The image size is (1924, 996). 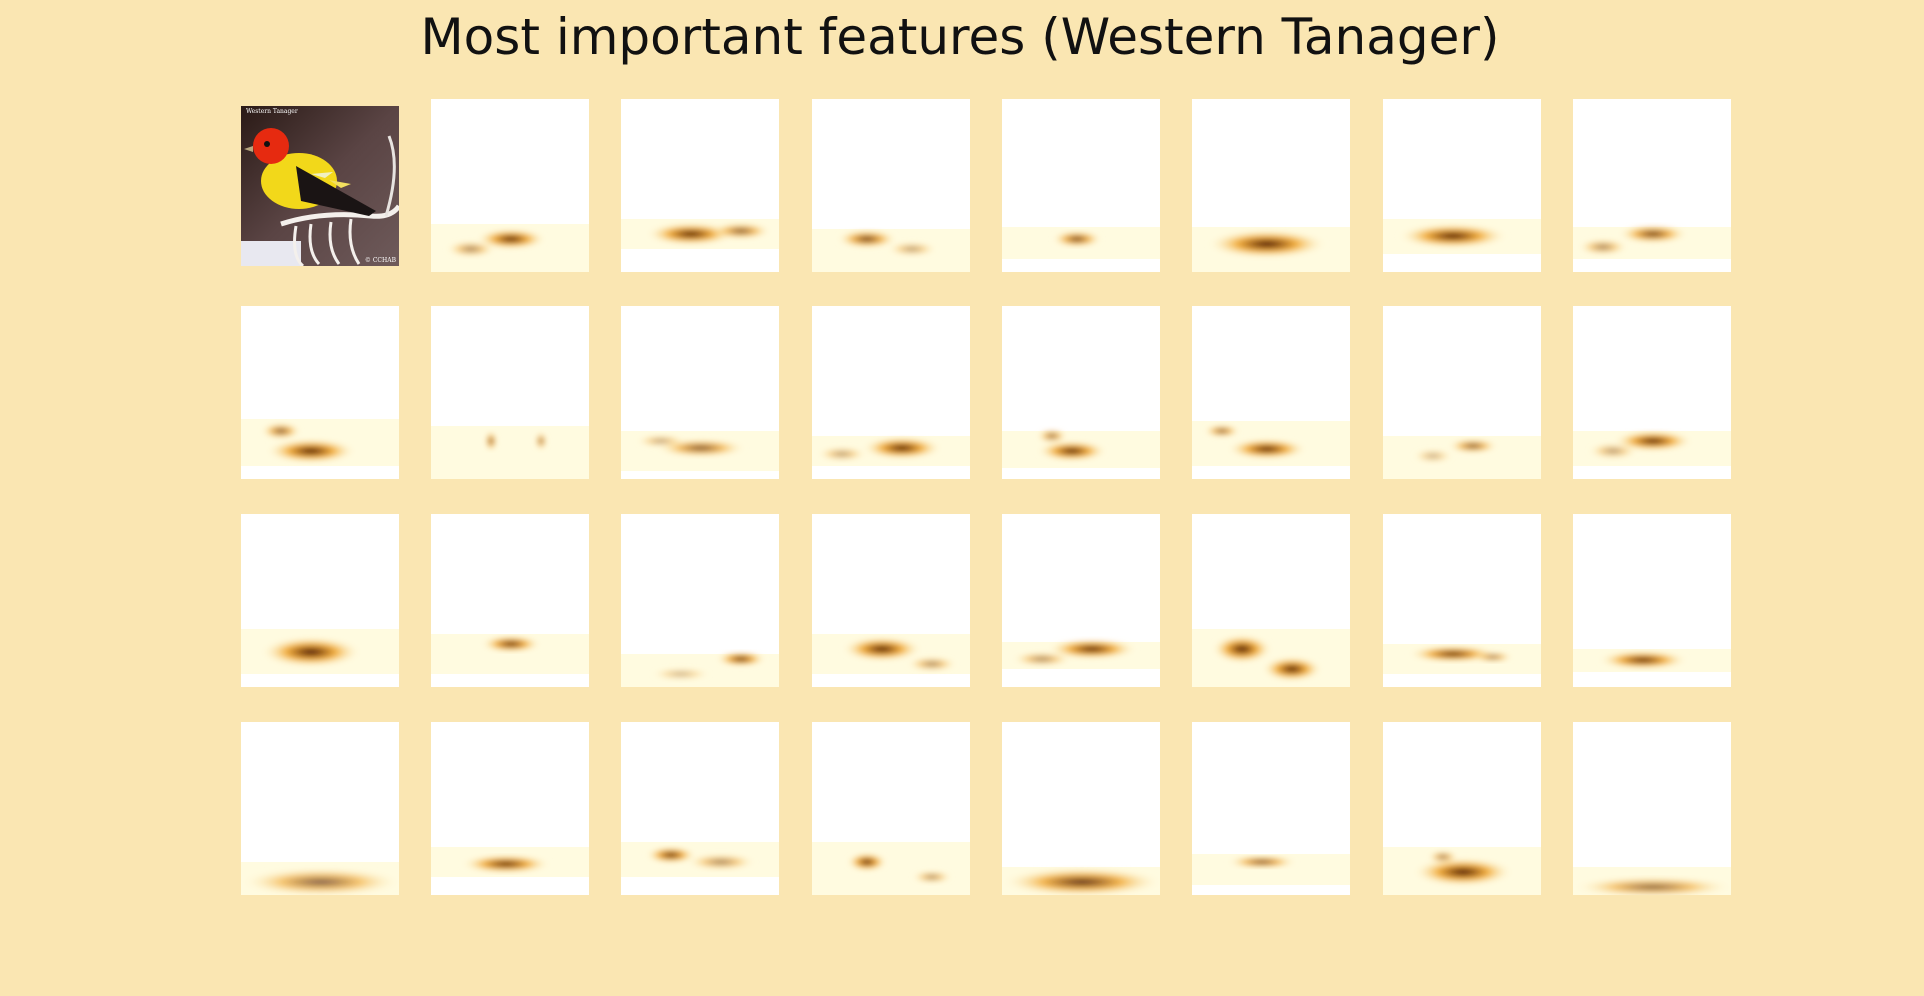 I want to click on photo-copyright: © CCHAB, so click(x=380, y=260).